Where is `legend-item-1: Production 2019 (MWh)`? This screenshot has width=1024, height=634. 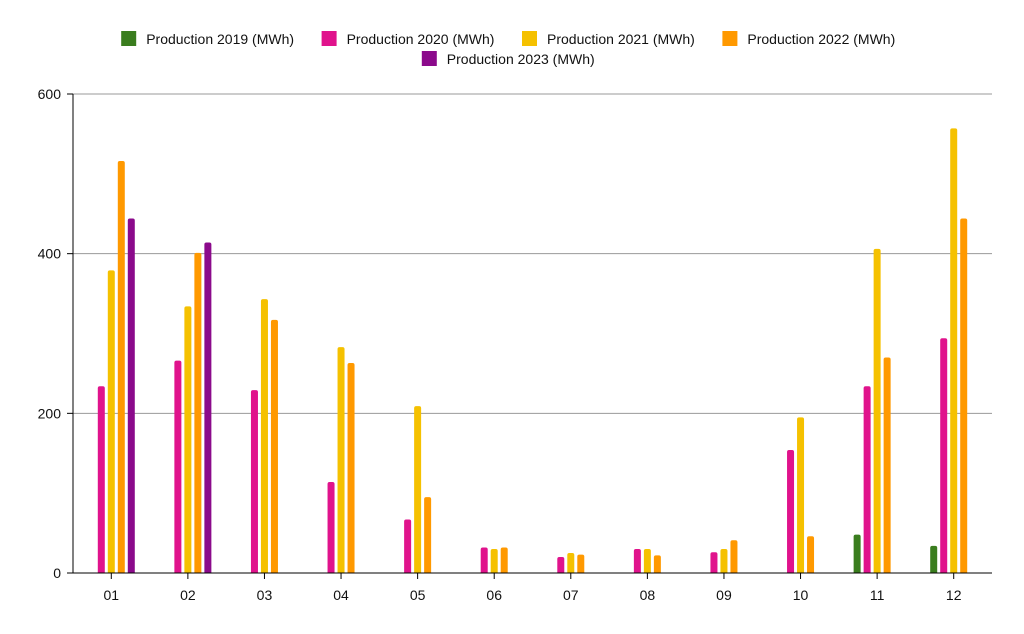
legend-item-1: Production 2019 (MWh) is located at coordinates (207, 39).